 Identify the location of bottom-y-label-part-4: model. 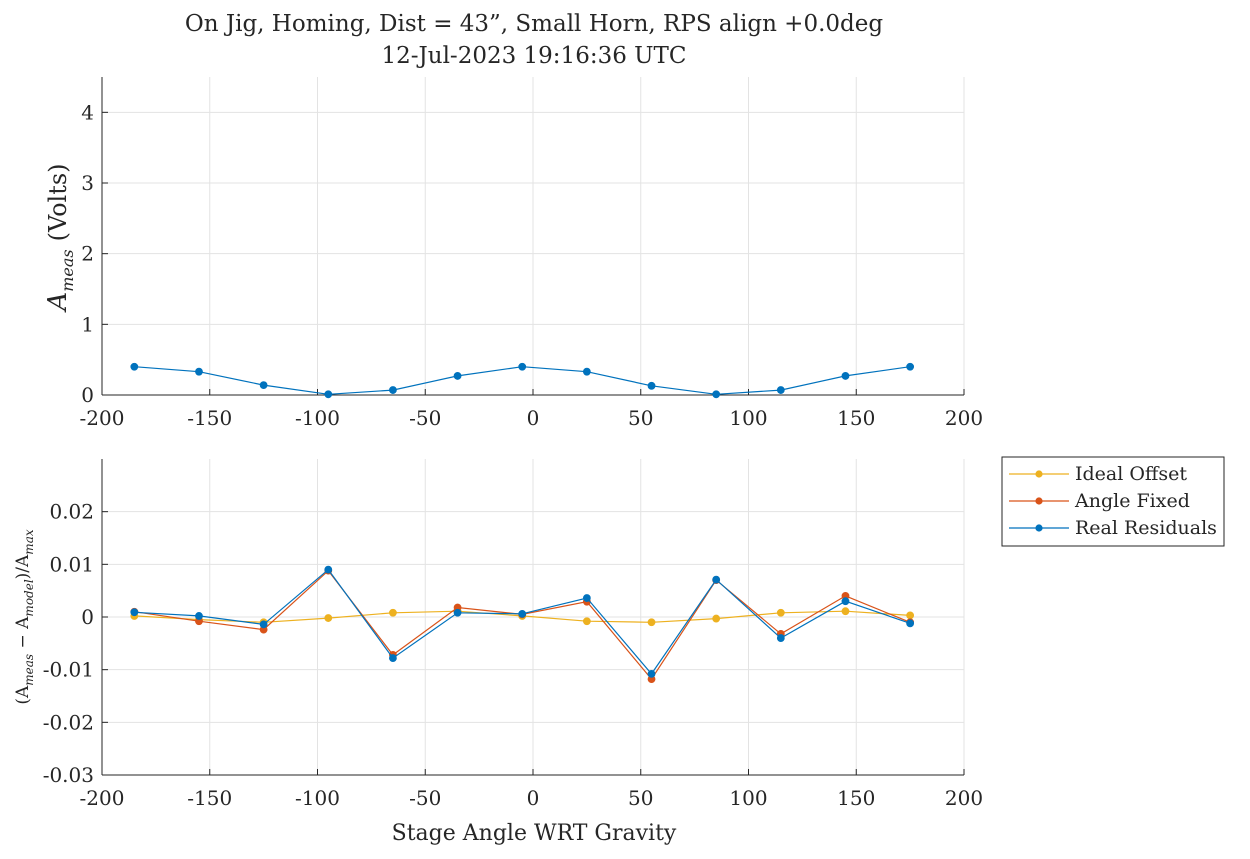
(29, 597).